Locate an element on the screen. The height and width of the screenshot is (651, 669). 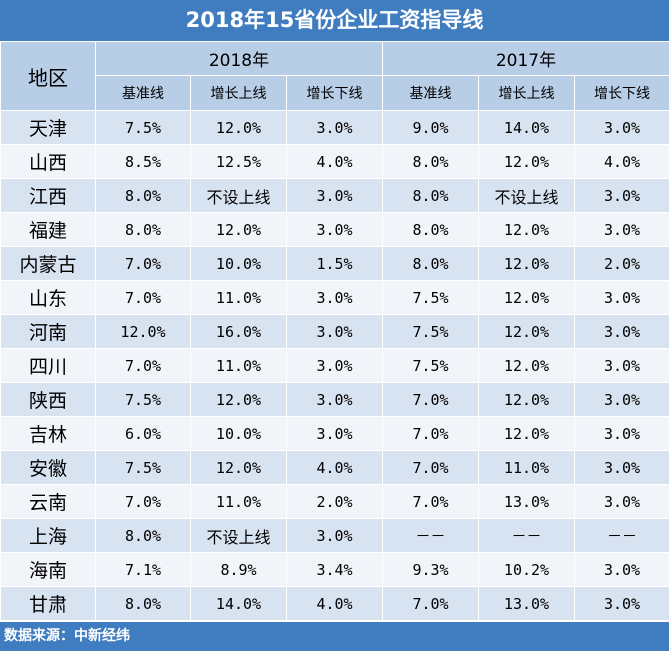
value-cell-y2018-lower: 2.0% is located at coordinates (334, 501).